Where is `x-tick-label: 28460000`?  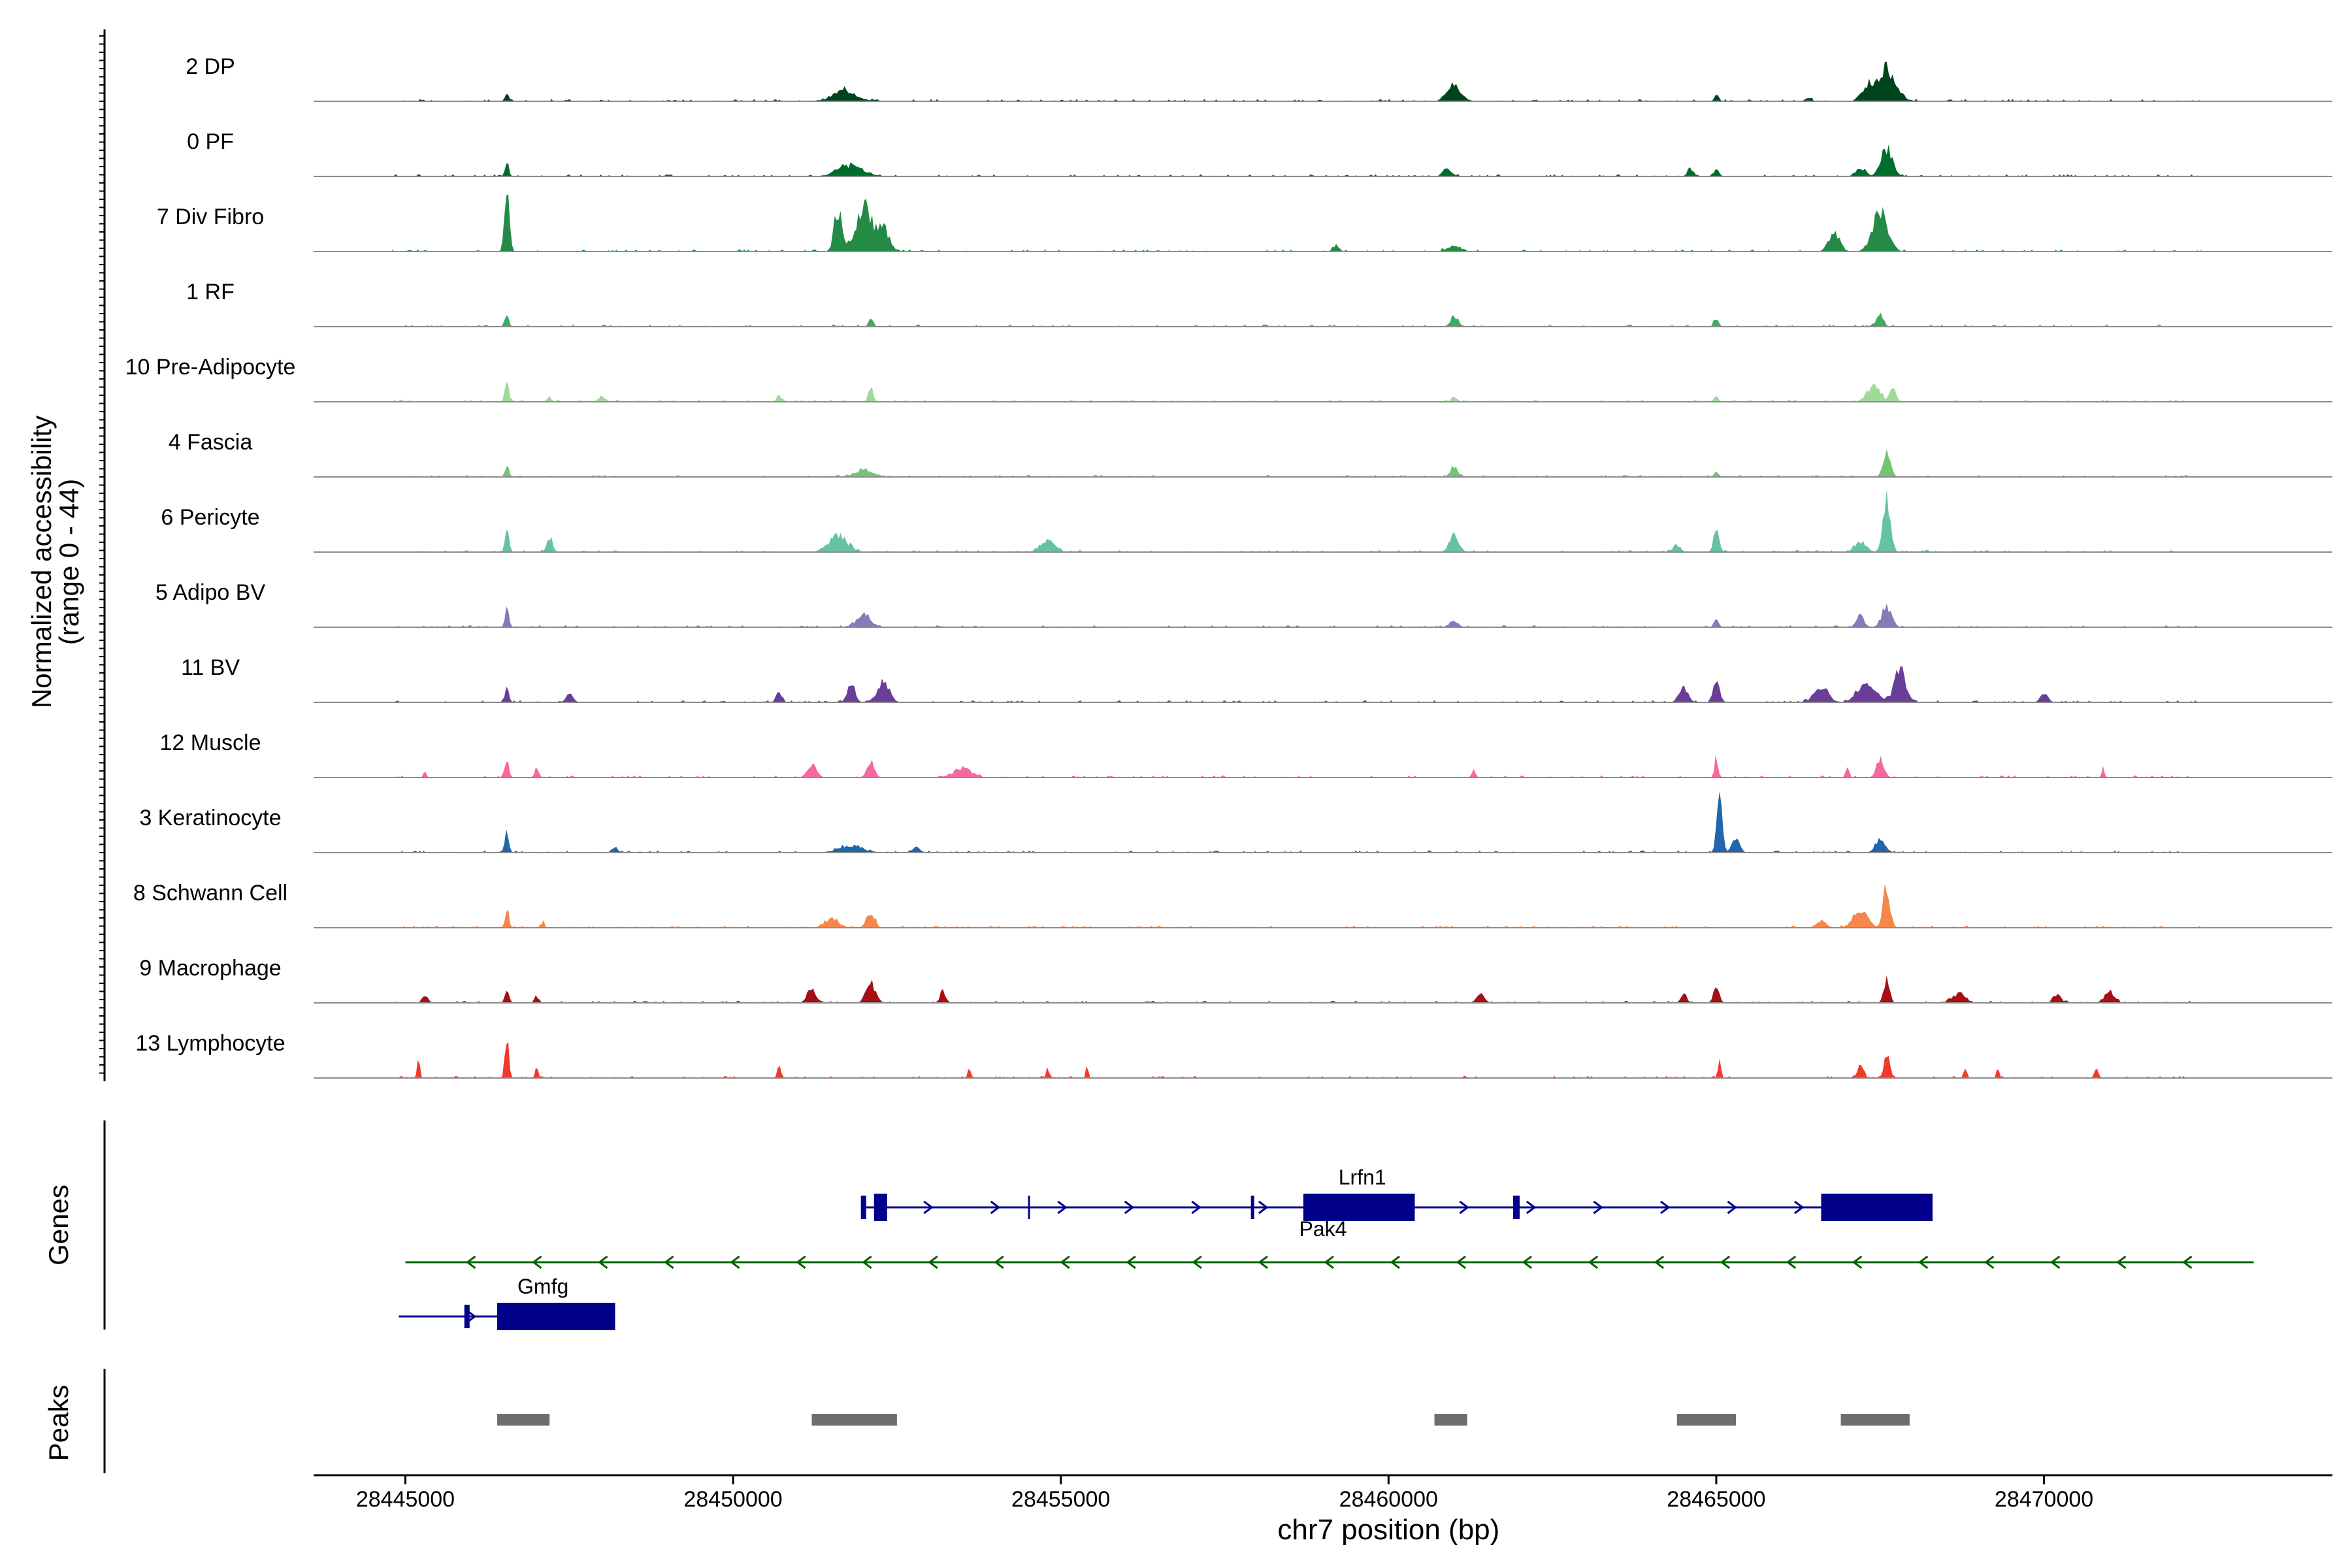 x-tick-label: 28460000 is located at coordinates (1388, 1499).